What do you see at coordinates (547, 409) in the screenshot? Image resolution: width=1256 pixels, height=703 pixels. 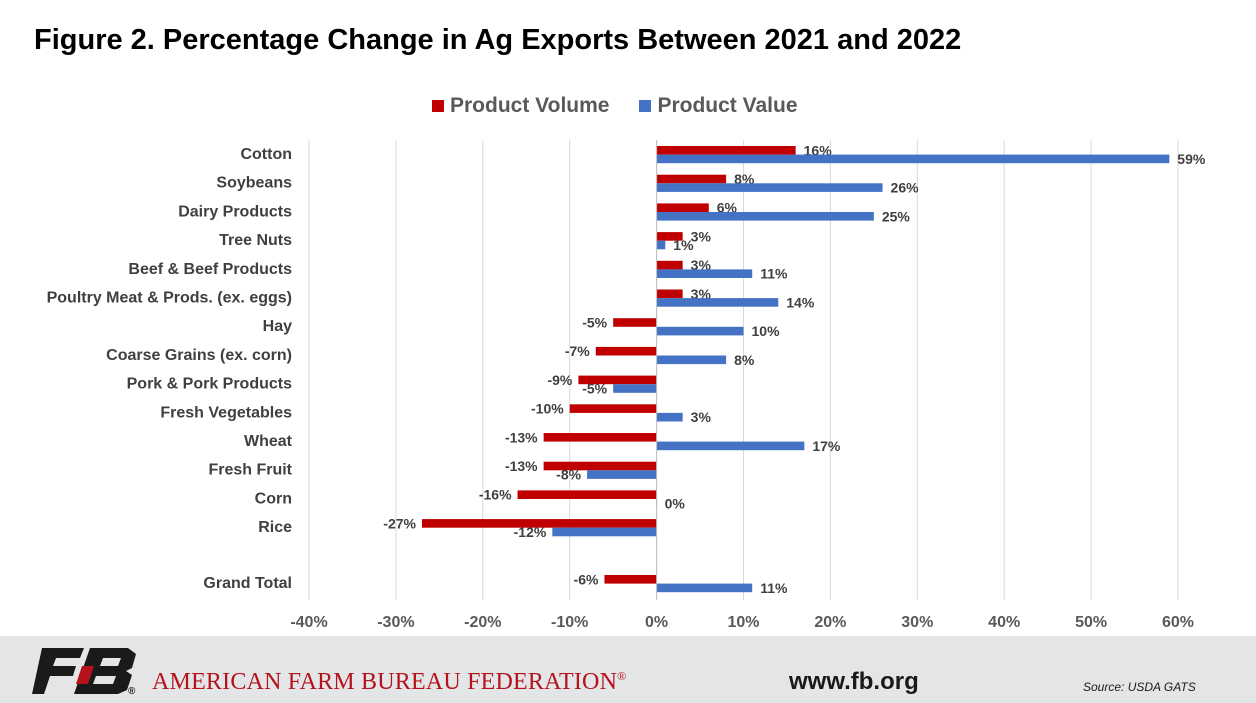 I see `data-label: -10%` at bounding box center [547, 409].